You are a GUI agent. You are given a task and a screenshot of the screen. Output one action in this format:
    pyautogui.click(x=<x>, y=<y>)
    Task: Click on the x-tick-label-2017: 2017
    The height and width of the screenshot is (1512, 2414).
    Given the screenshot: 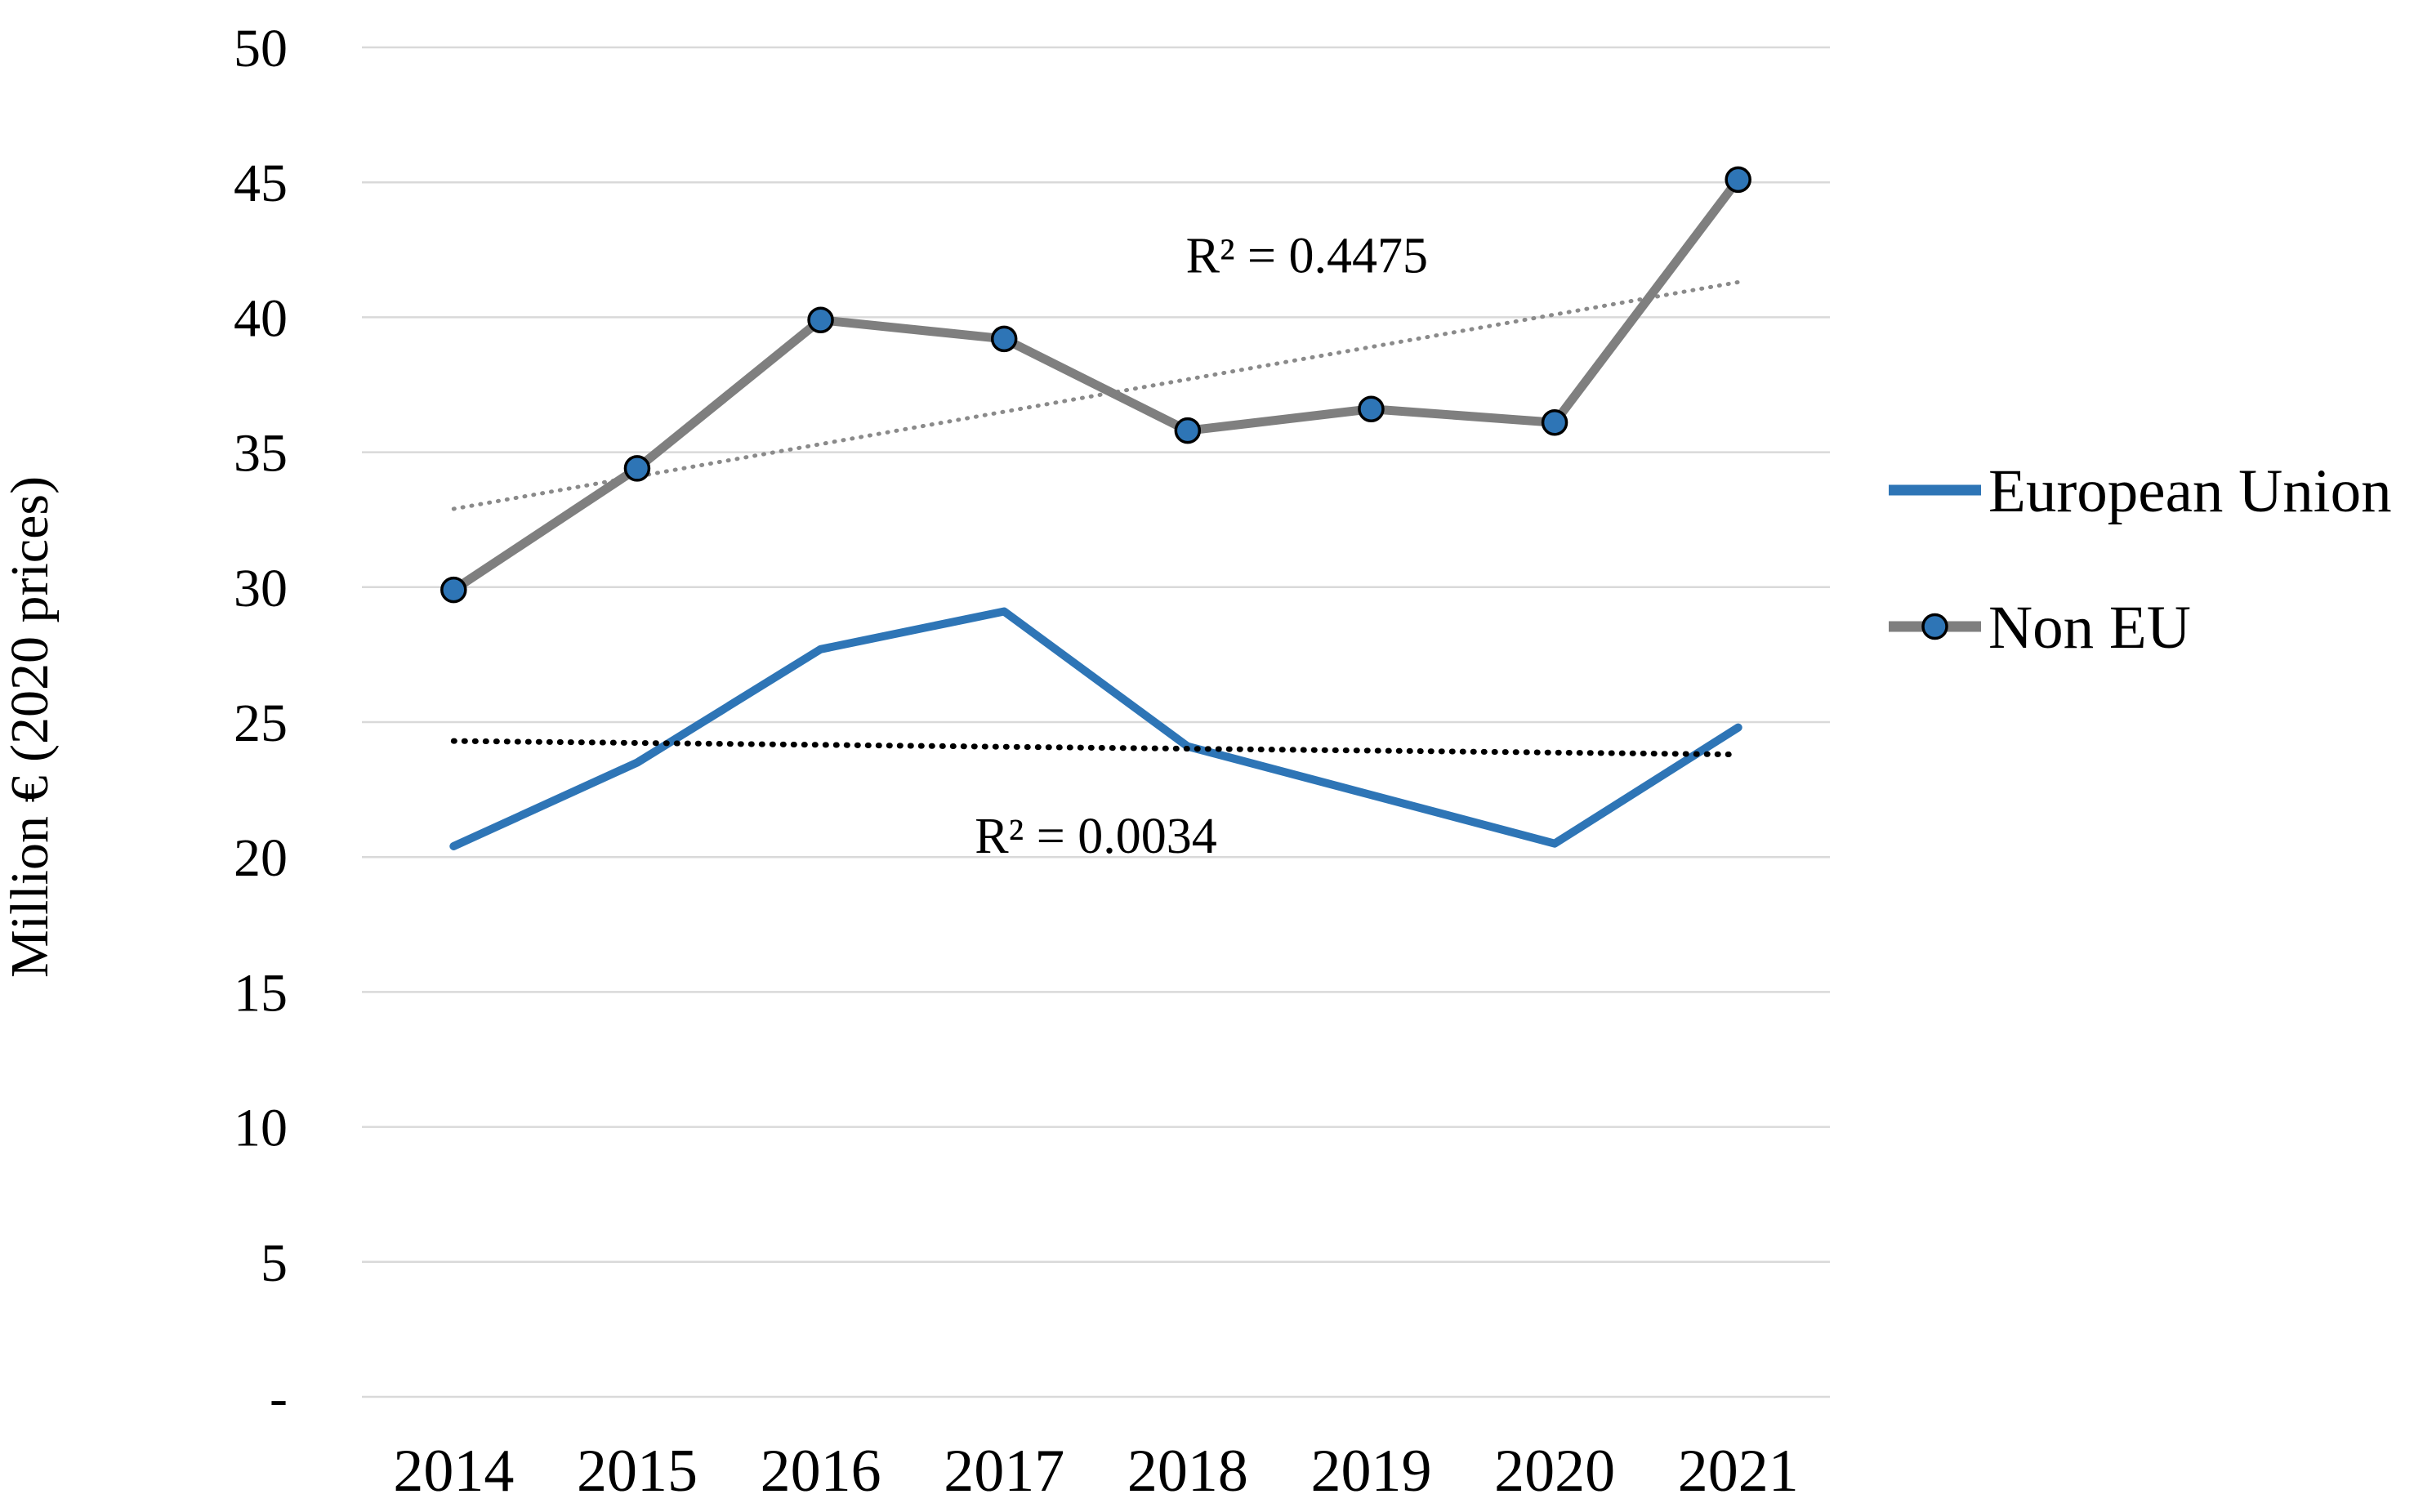 What is the action you would take?
    pyautogui.click(x=1004, y=1471)
    